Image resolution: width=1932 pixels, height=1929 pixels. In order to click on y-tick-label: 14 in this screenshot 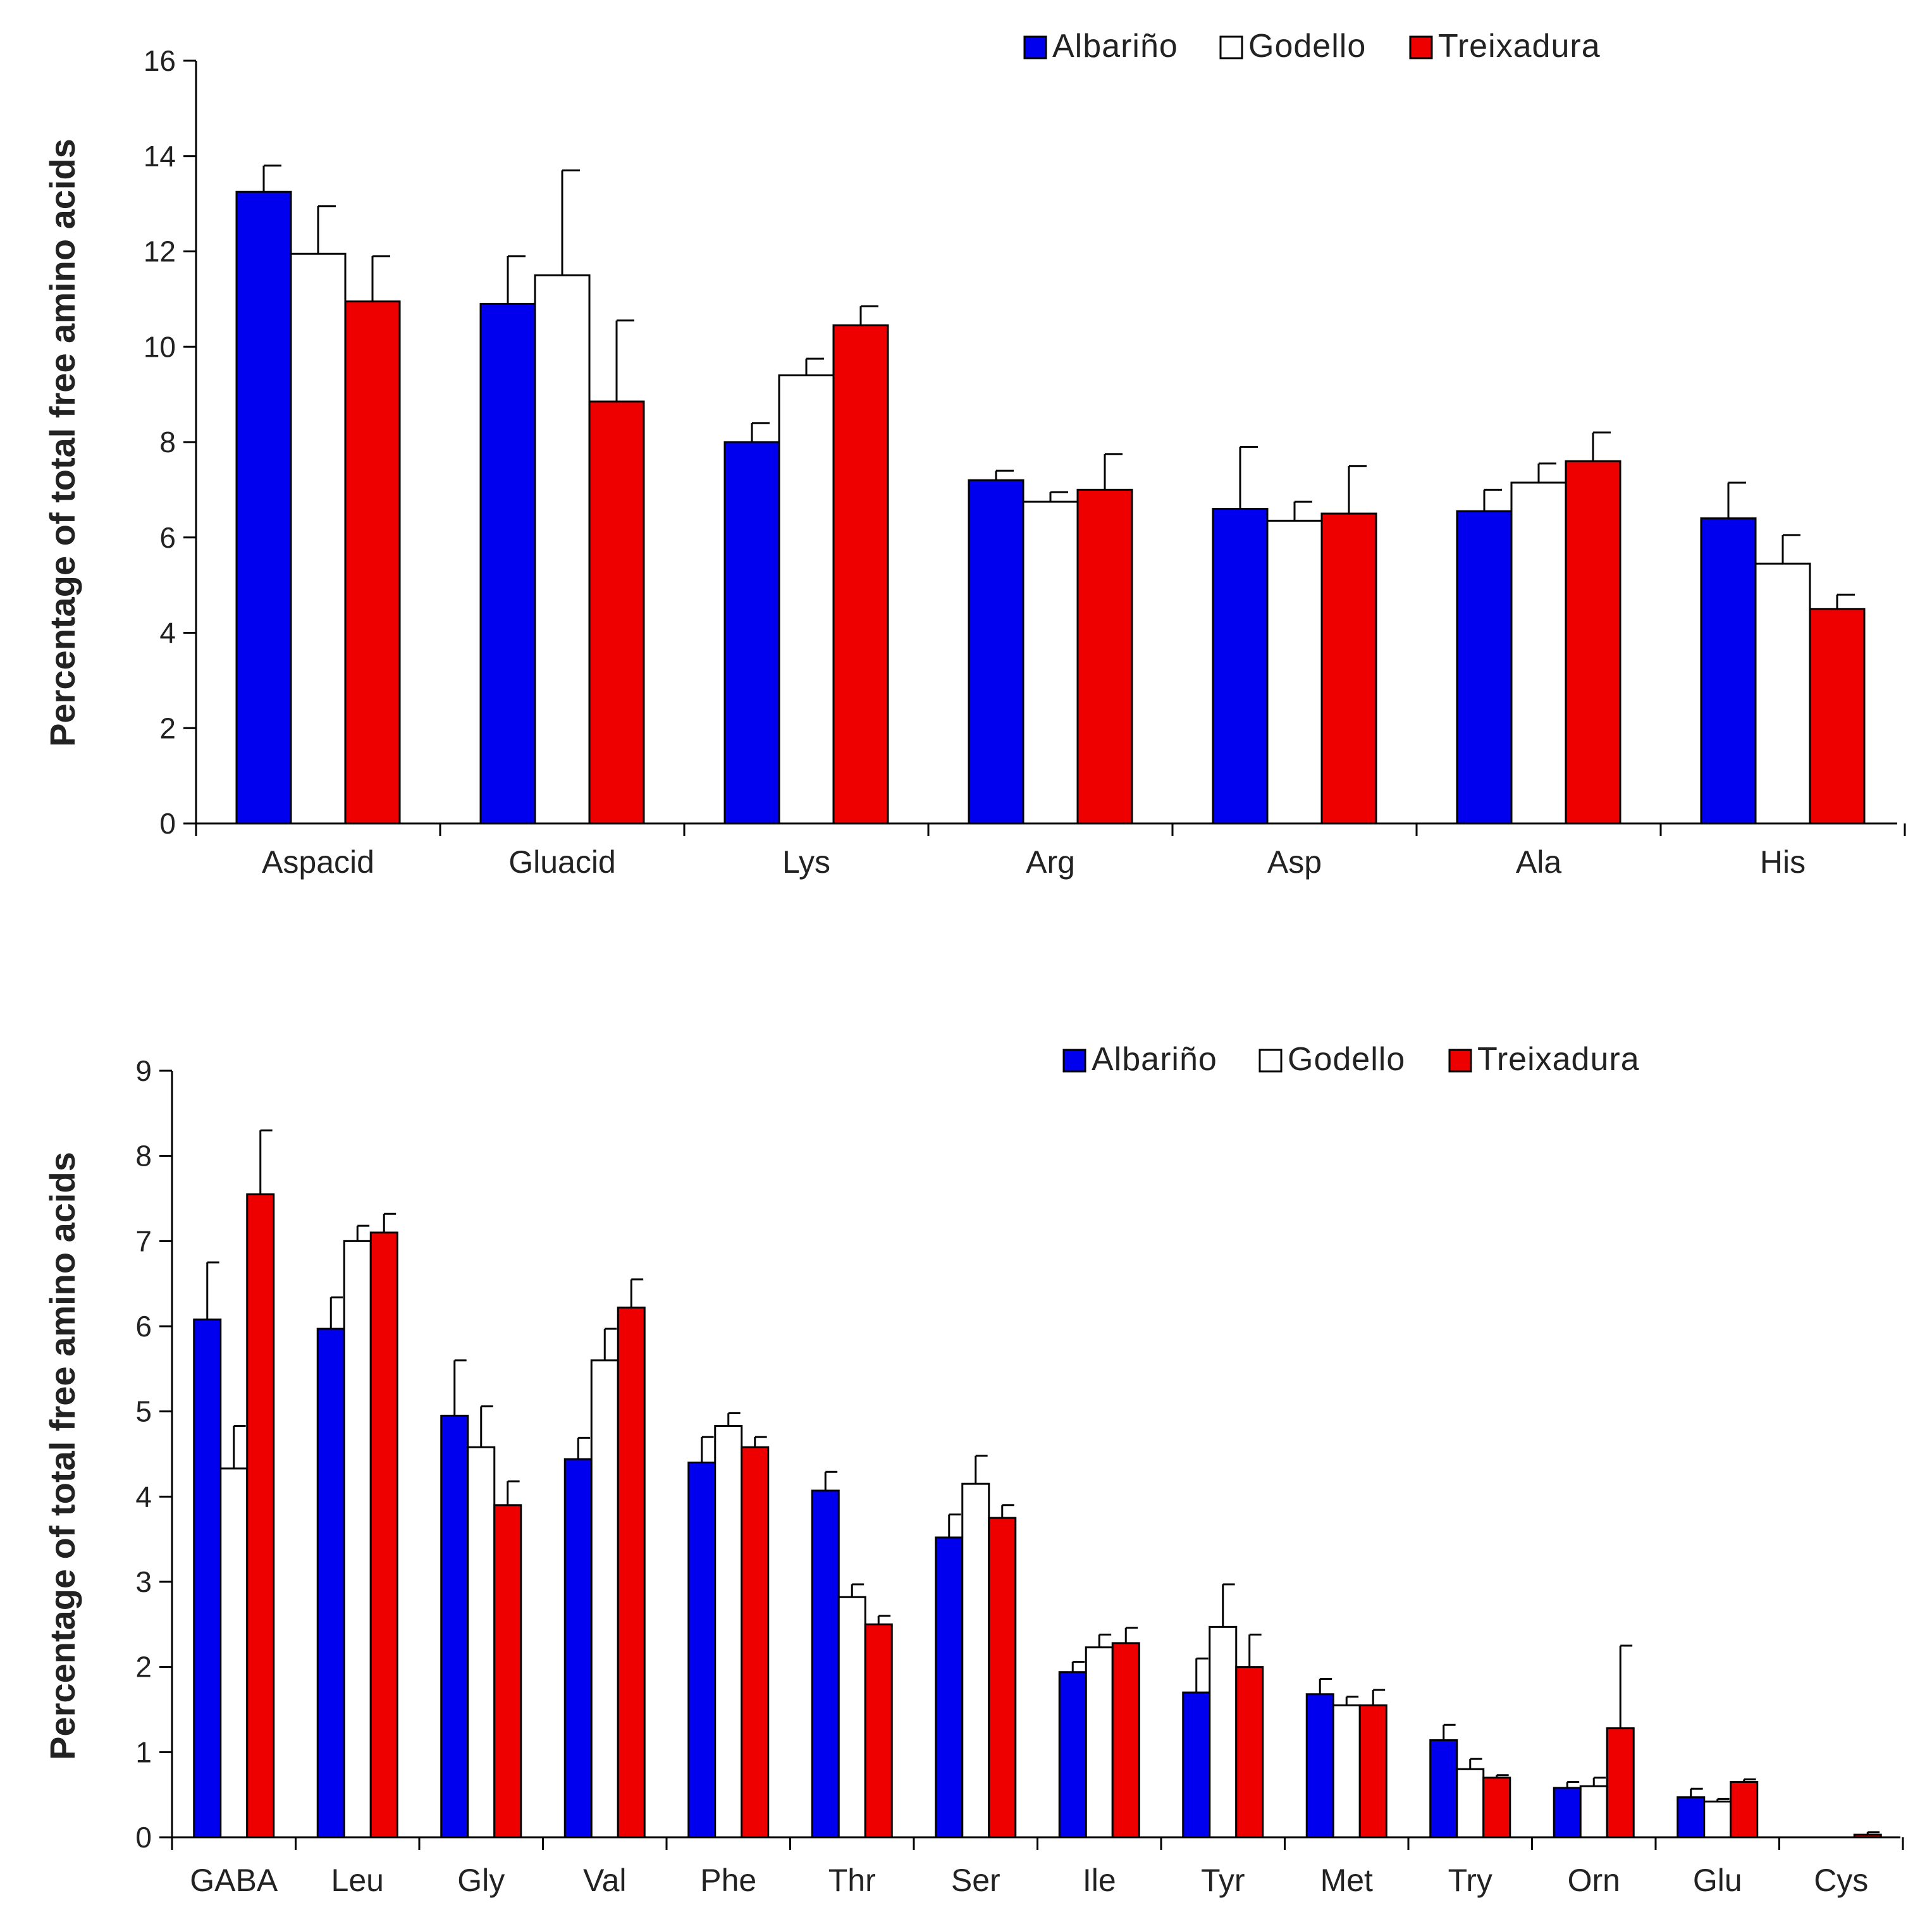, I will do `click(160, 156)`.